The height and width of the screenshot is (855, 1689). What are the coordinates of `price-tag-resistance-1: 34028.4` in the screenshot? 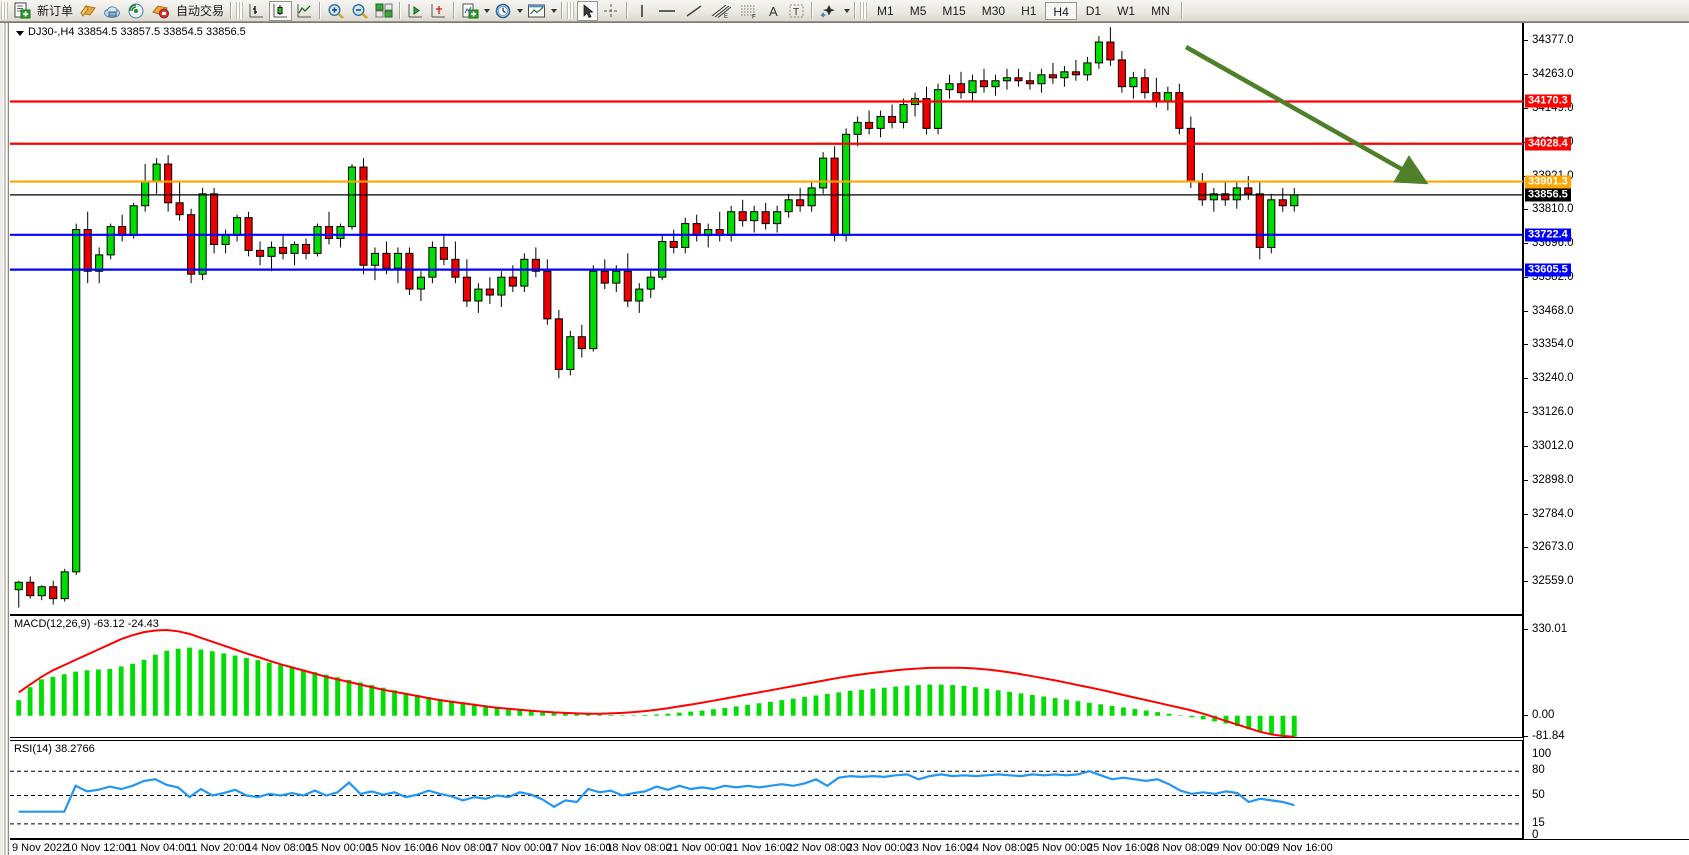 It's located at (1548, 144).